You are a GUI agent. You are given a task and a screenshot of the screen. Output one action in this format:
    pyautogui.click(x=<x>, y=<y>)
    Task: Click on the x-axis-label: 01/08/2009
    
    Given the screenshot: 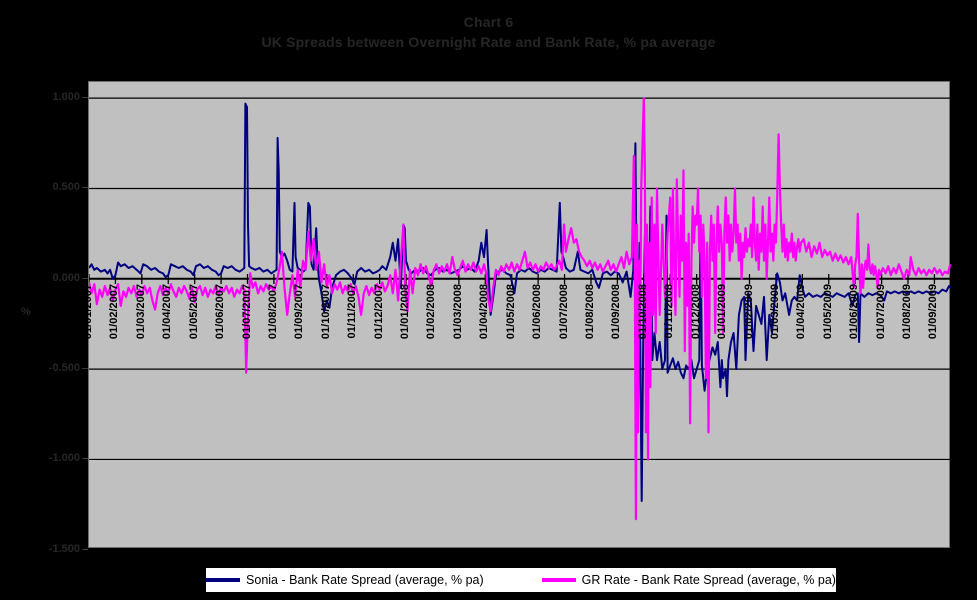 What is the action you would take?
    pyautogui.click(x=907, y=312)
    